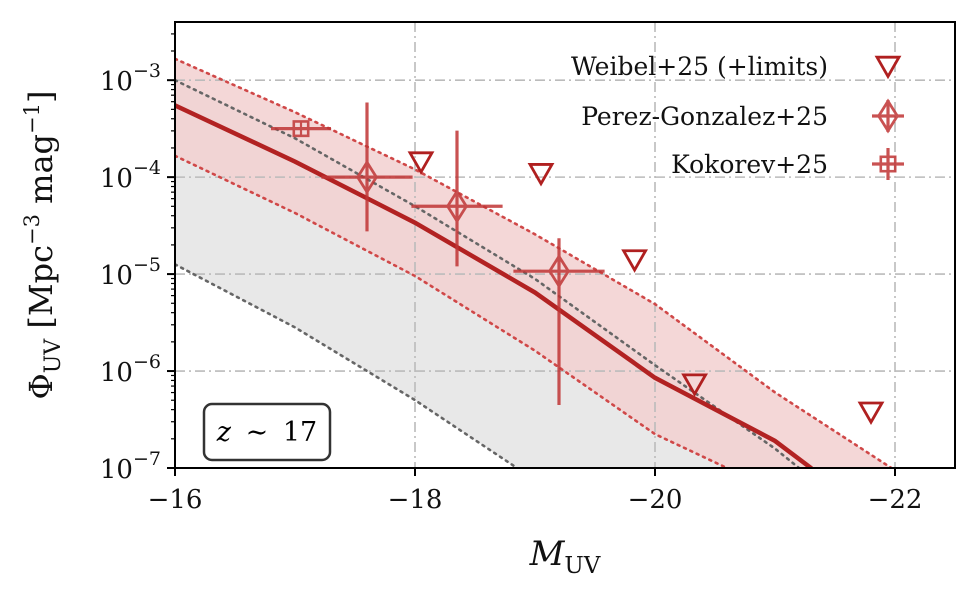  Describe the element at coordinates (582, 566) in the screenshot. I see `x-axis-title-sub: UV` at that location.